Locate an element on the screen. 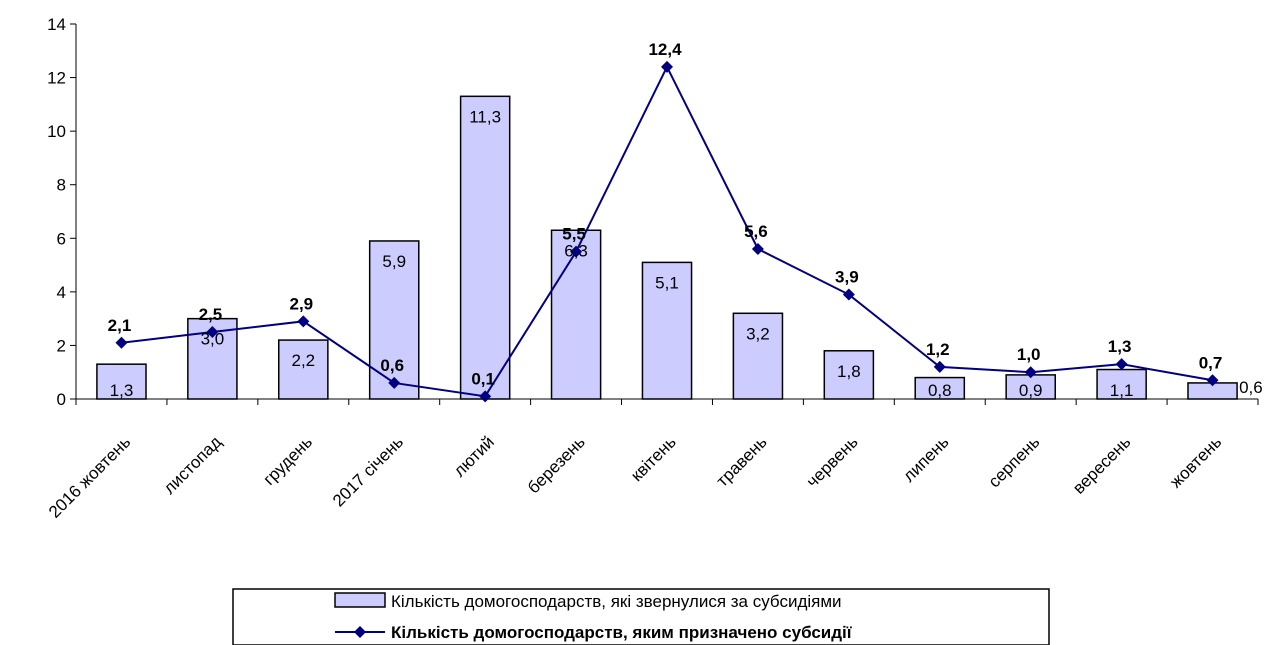 The width and height of the screenshot is (1274, 645). legend-line-marker is located at coordinates (360, 632).